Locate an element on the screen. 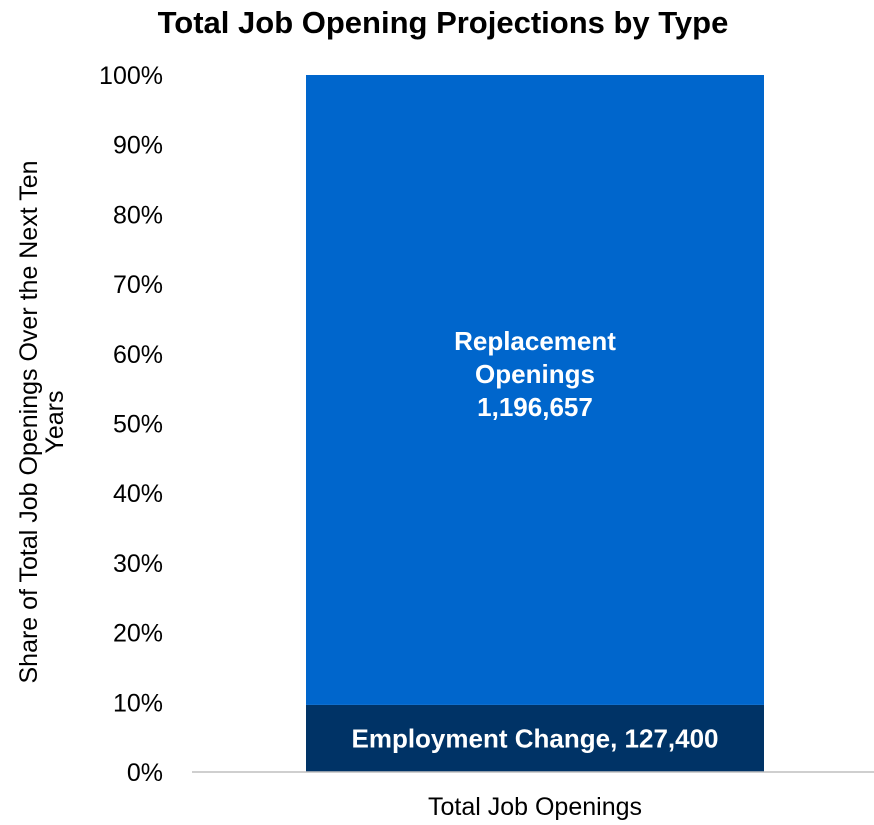 Image resolution: width=874 pixels, height=825 pixels. y-axis-label-line-2: Years is located at coordinates (55, 421).